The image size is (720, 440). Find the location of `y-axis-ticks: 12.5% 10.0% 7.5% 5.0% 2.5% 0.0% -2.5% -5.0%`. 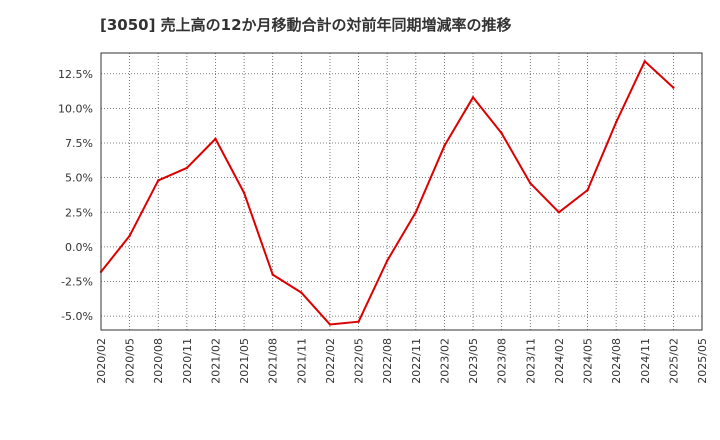

y-axis-ticks: 12.5% 10.0% 7.5% 5.0% 2.5% 0.0% -2.5% -5.0% is located at coordinates (75, 195).